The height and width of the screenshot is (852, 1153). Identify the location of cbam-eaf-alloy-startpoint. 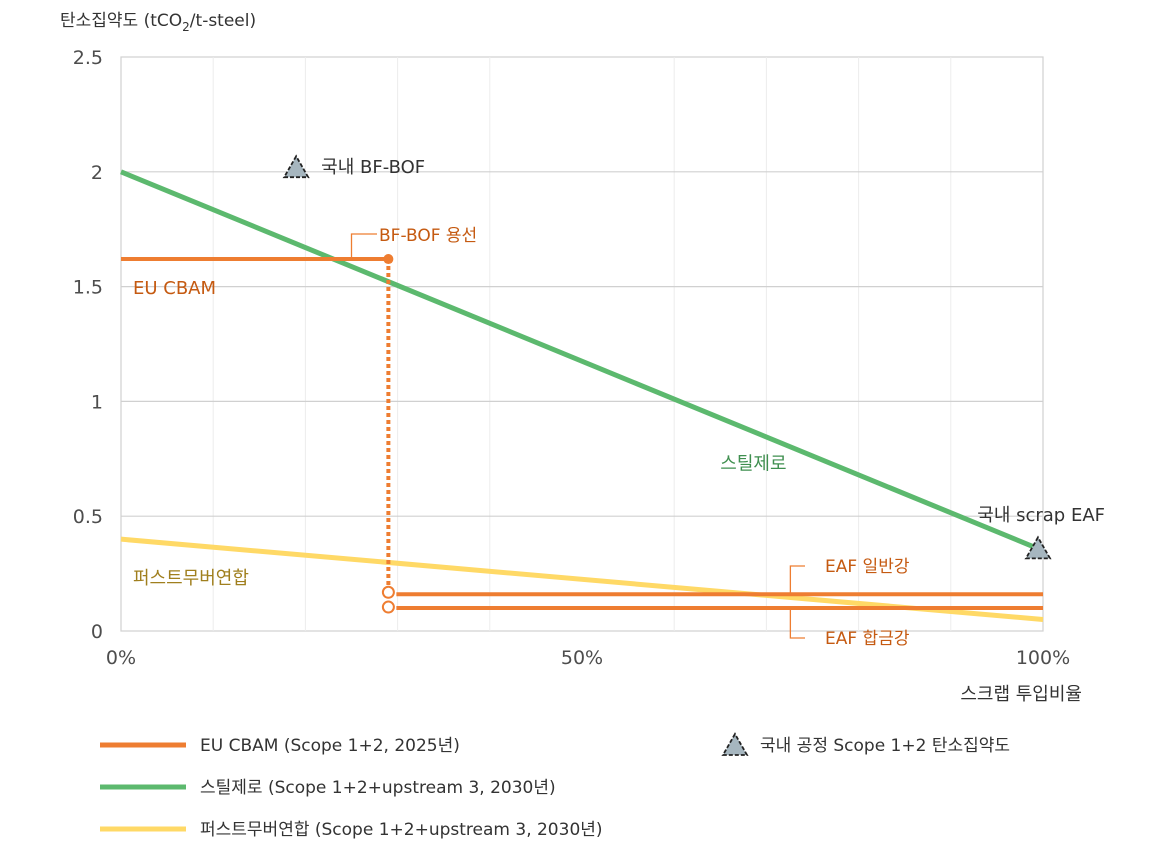
(388, 607).